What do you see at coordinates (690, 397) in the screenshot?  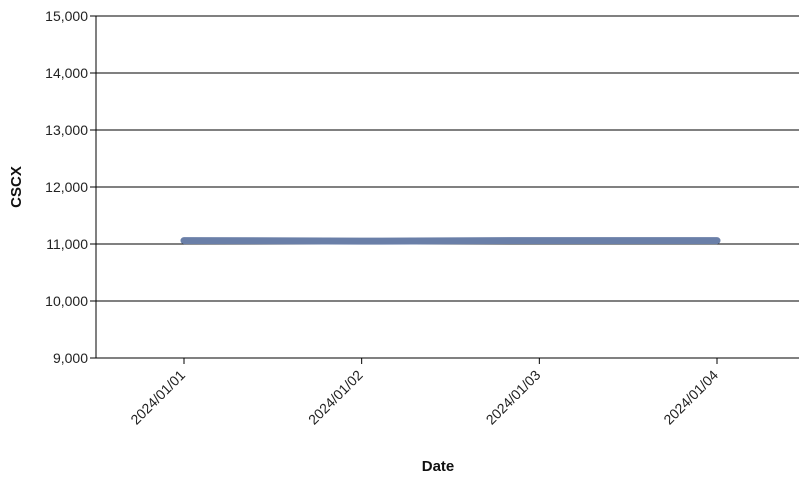 I see `x-tick-label: 2024/01/04` at bounding box center [690, 397].